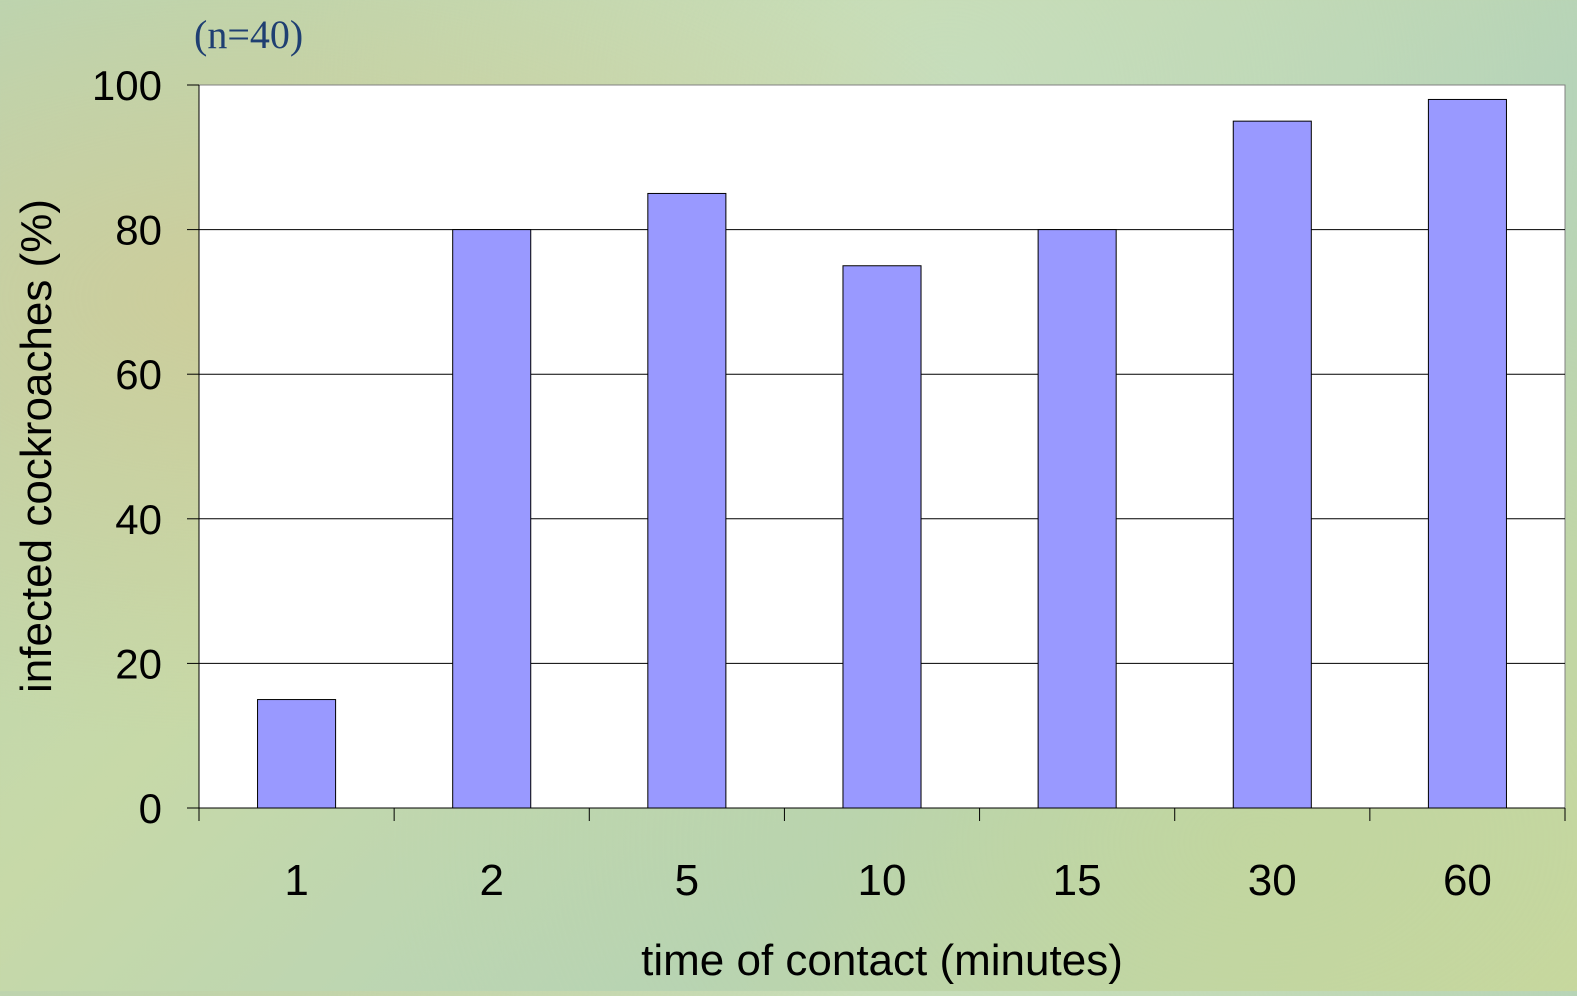 The image size is (1577, 996). Describe the element at coordinates (127, 85) in the screenshot. I see `y-tick-label-100: 100` at that location.